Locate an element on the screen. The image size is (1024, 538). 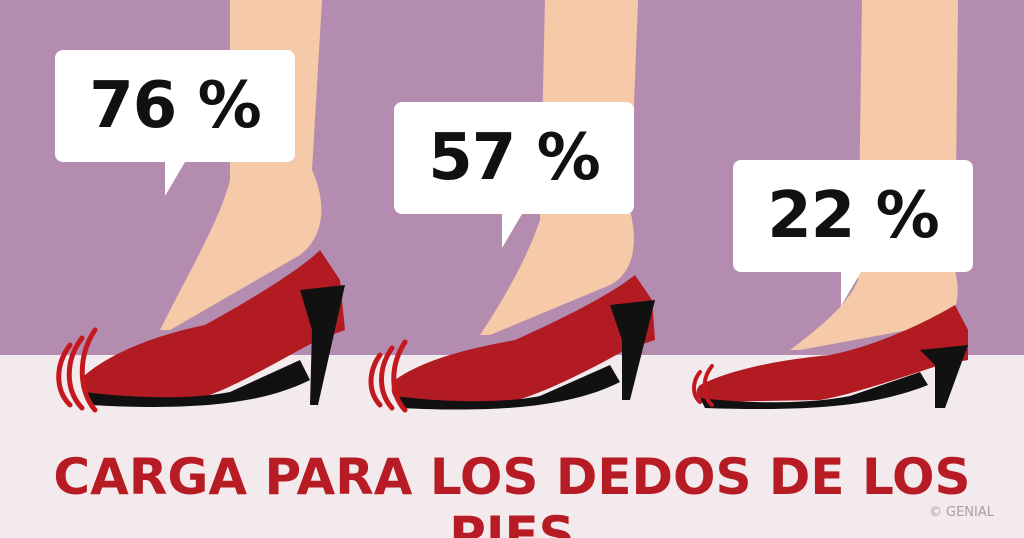
speech-bubble-2: 57 % is located at coordinates (514, 175).